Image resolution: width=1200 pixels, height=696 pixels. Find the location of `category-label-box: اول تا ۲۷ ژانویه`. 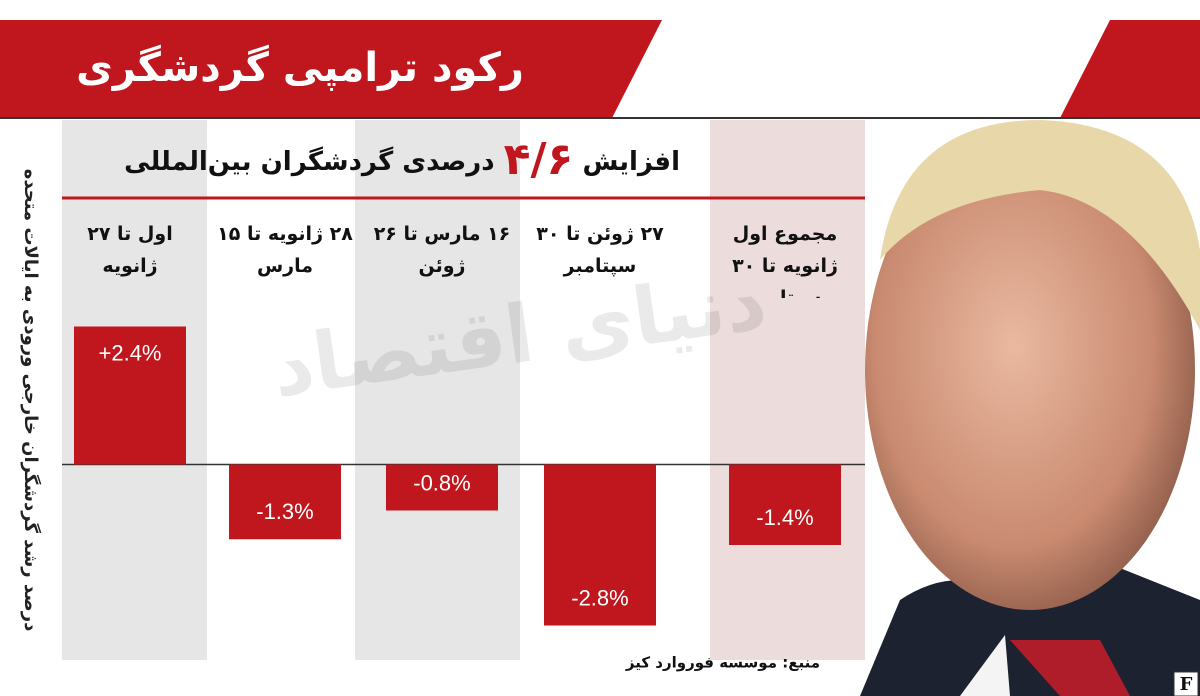

category-label-box: اول تا ۲۷ ژانویه is located at coordinates (130, 250).